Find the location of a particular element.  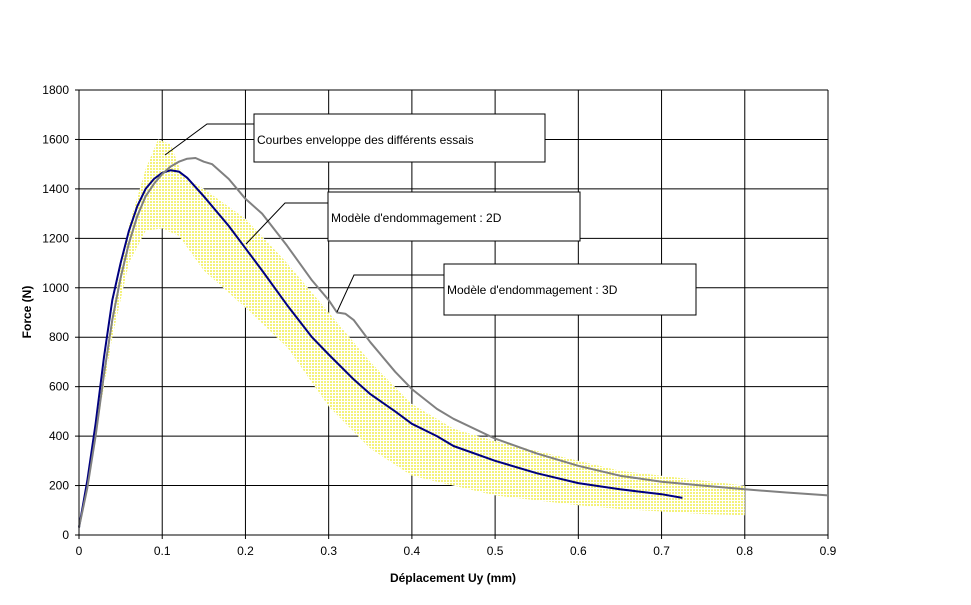

callout-leader-model3d is located at coordinates (390, 293).